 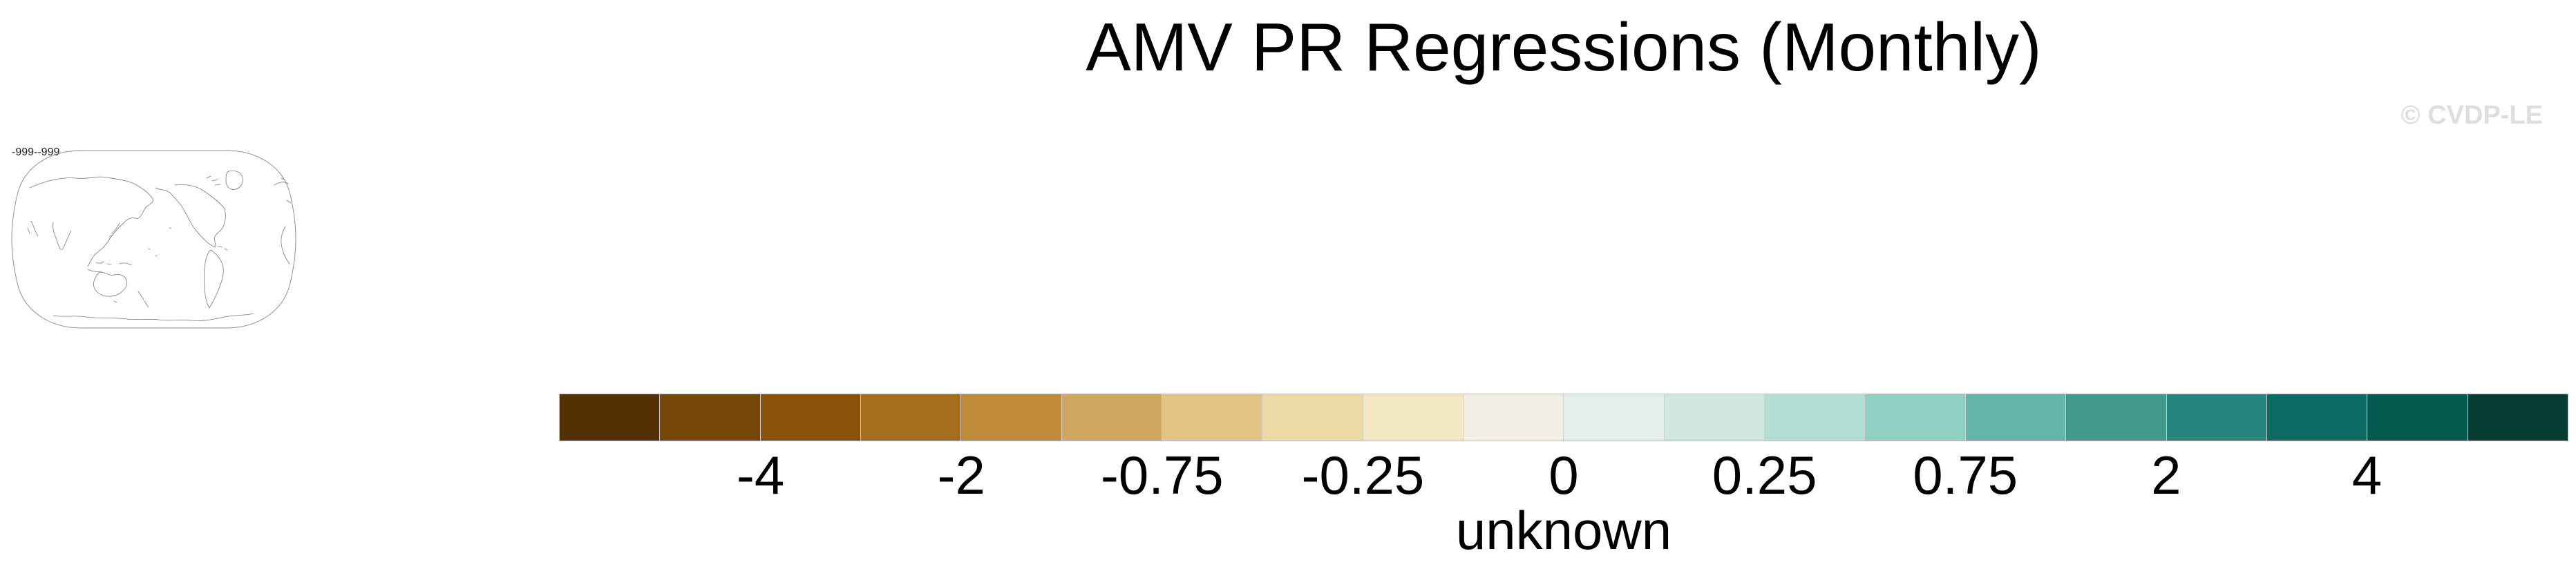 I want to click on colorbar-ticks: -4 -2 -0.75 -0.25 0 0.25 0.75 2 4, so click(x=1564, y=477).